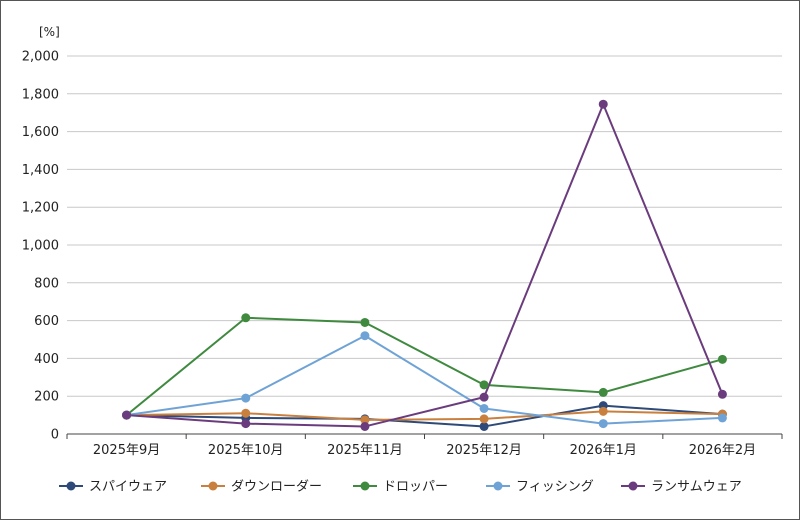 The image size is (800, 523). Describe the element at coordinates (40, 170) in the screenshot. I see `y-tick-label: 1,400` at that location.